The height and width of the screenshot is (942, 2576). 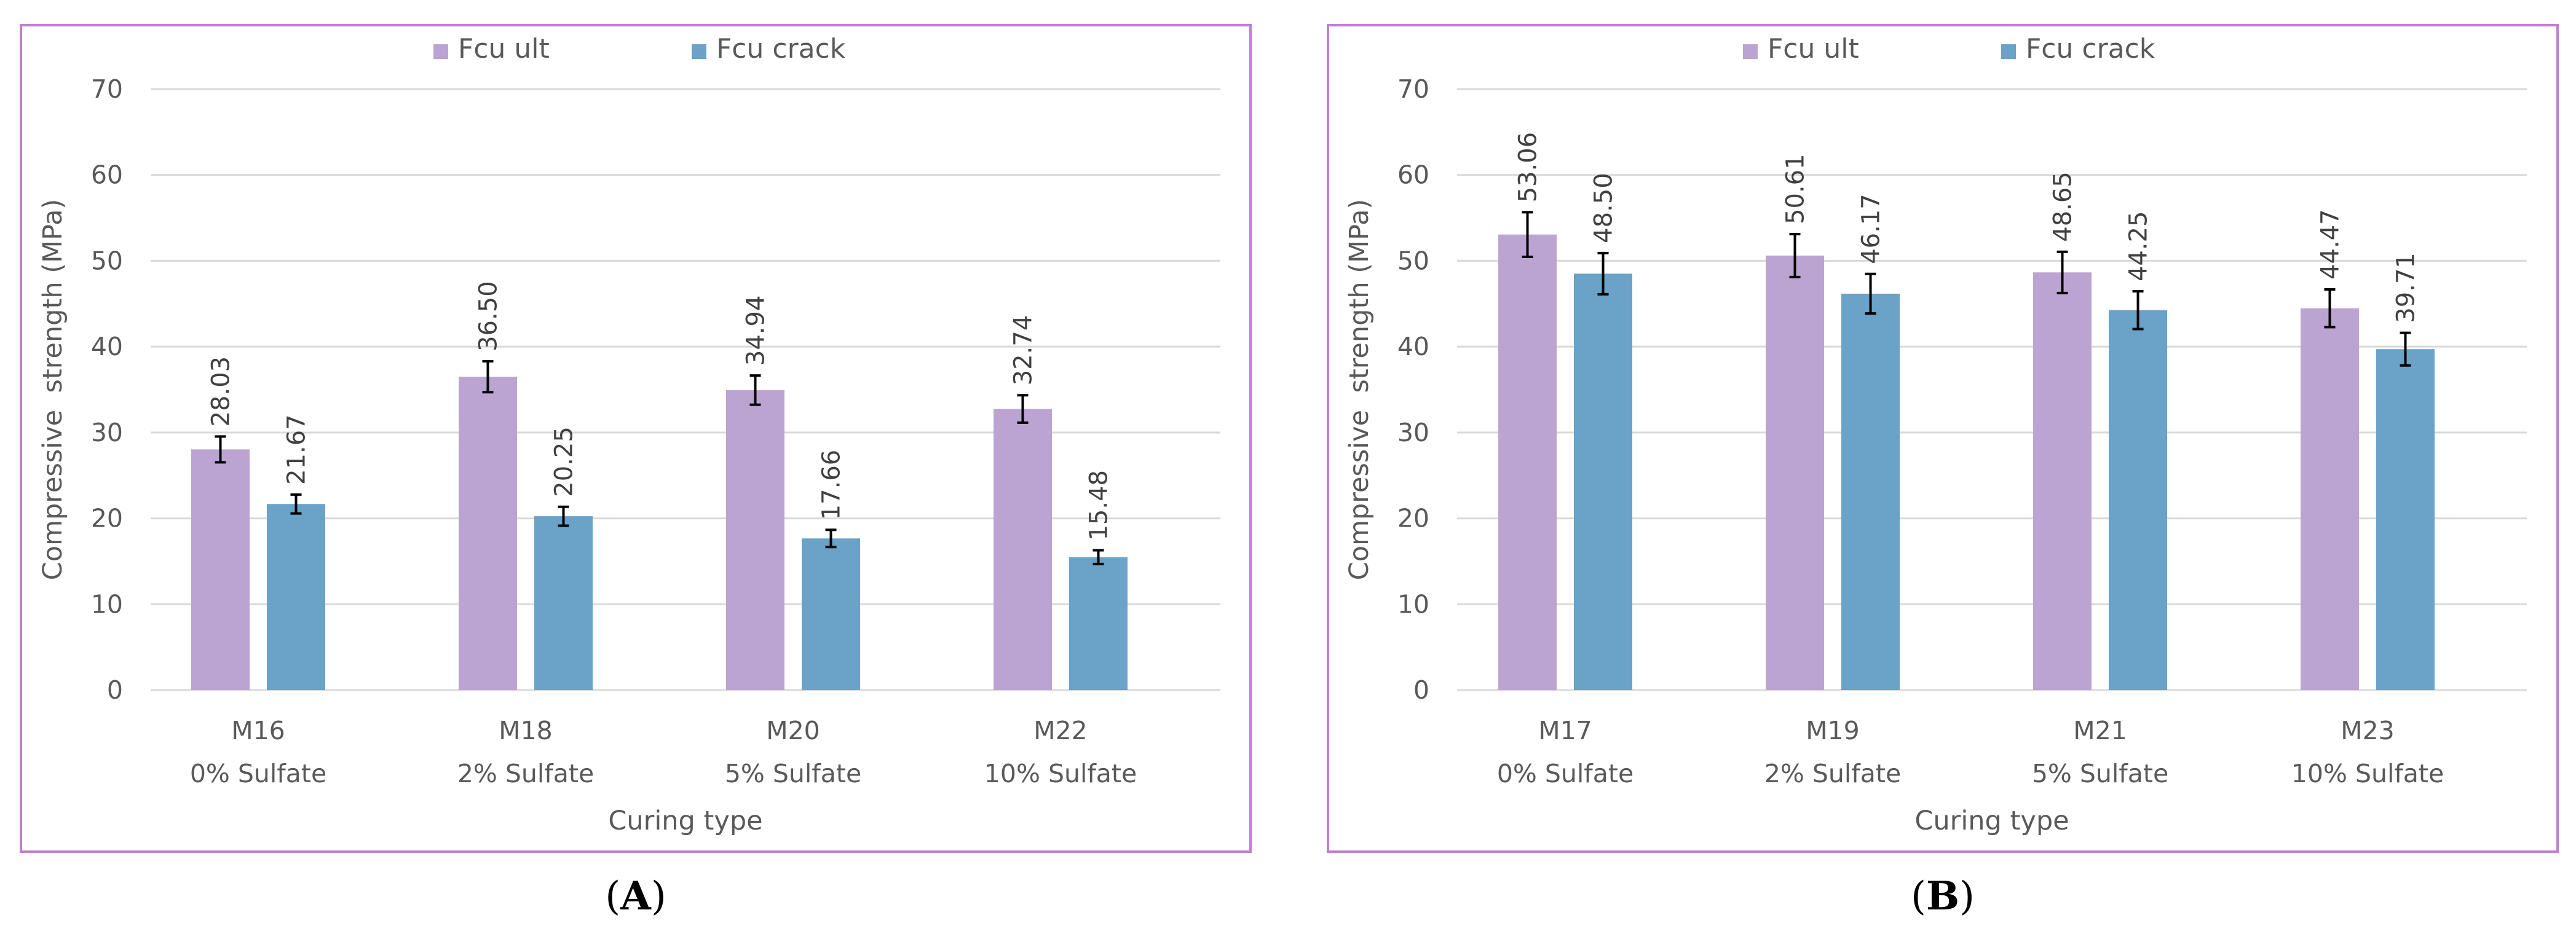 I want to click on data-label: 50.61, so click(x=1796, y=189).